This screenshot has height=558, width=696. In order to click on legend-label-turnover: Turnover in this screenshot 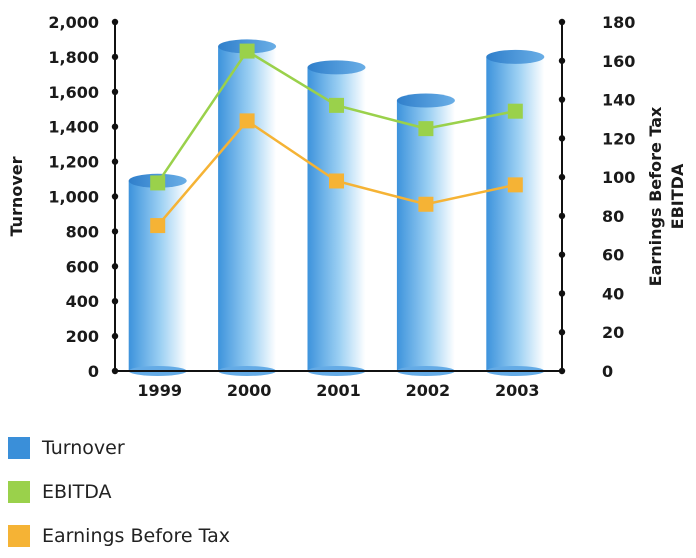, I will do `click(83, 448)`.